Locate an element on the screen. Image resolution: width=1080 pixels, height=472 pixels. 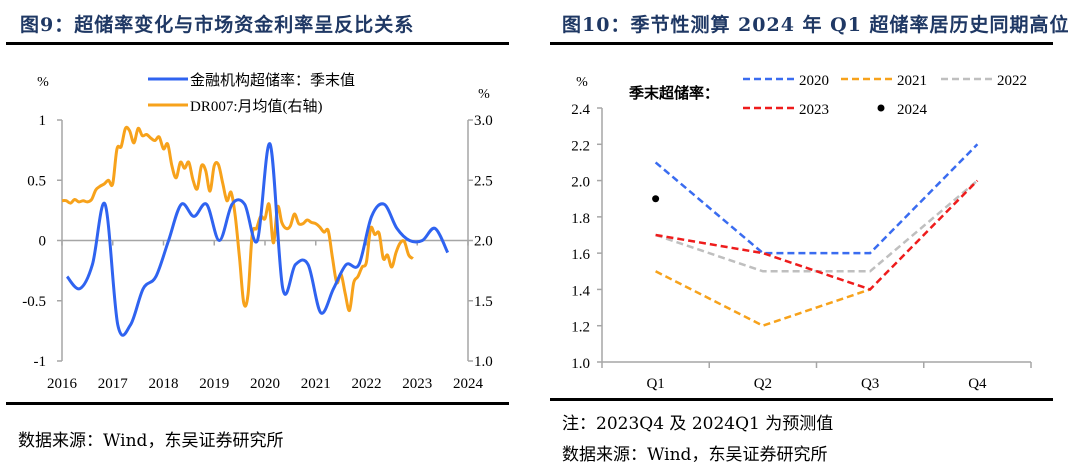
series-line-2023 is located at coordinates (817, 235).